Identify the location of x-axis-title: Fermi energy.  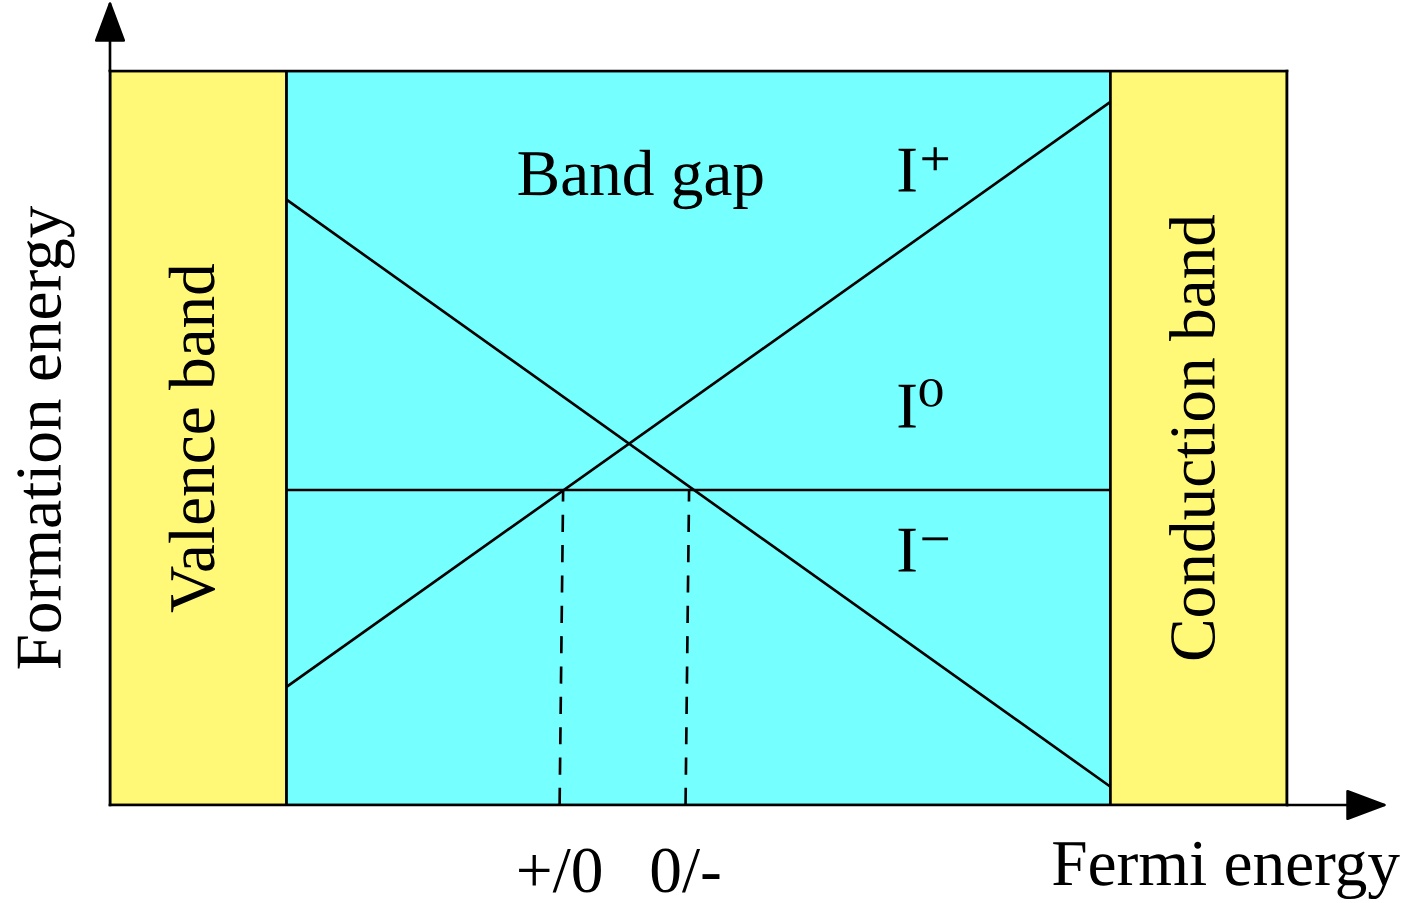
(1226, 870).